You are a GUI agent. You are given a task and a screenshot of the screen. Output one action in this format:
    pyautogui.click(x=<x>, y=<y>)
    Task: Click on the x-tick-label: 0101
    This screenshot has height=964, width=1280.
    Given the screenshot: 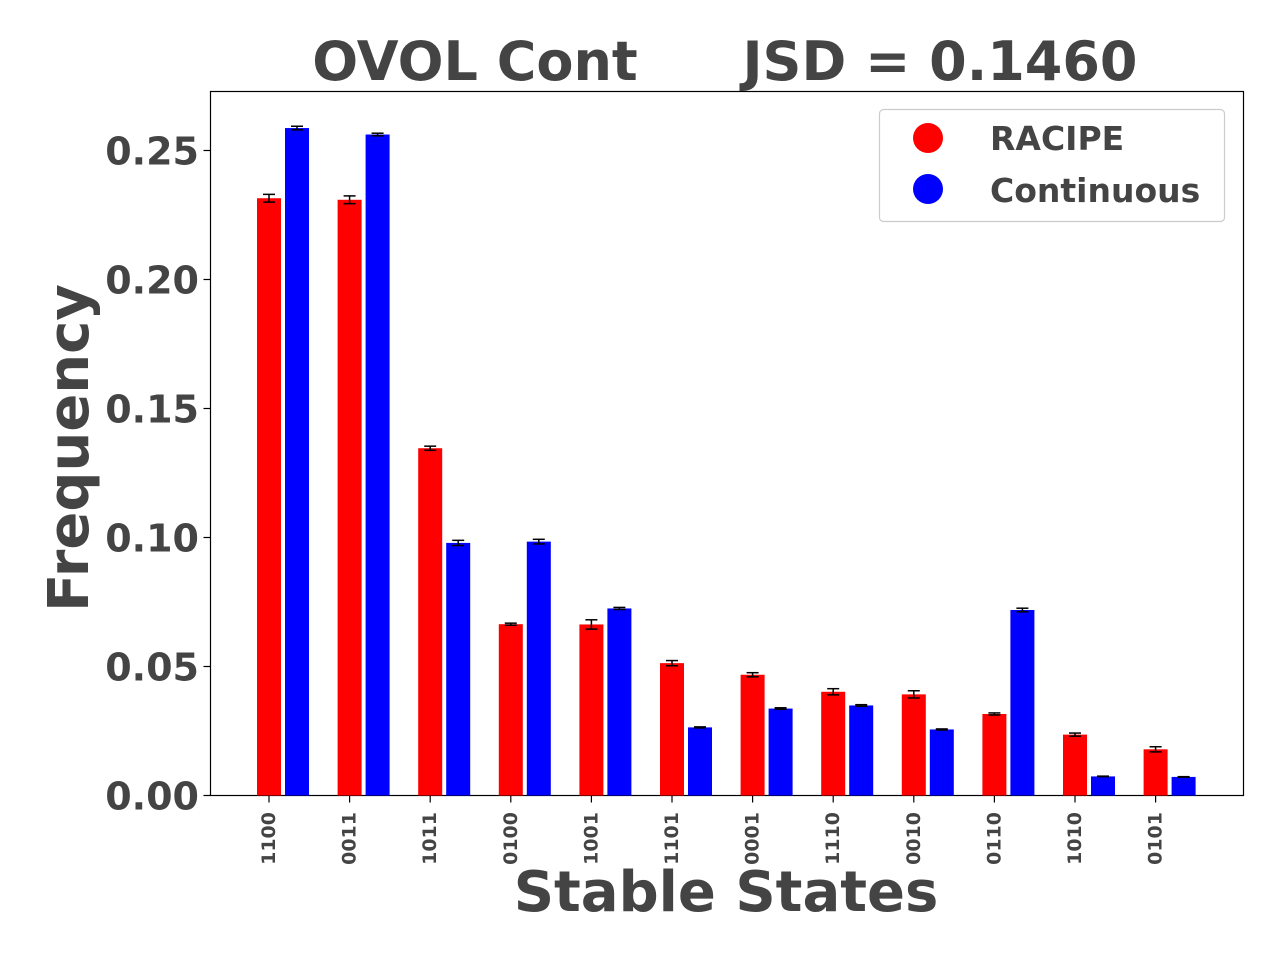 What is the action you would take?
    pyautogui.click(x=1156, y=838)
    